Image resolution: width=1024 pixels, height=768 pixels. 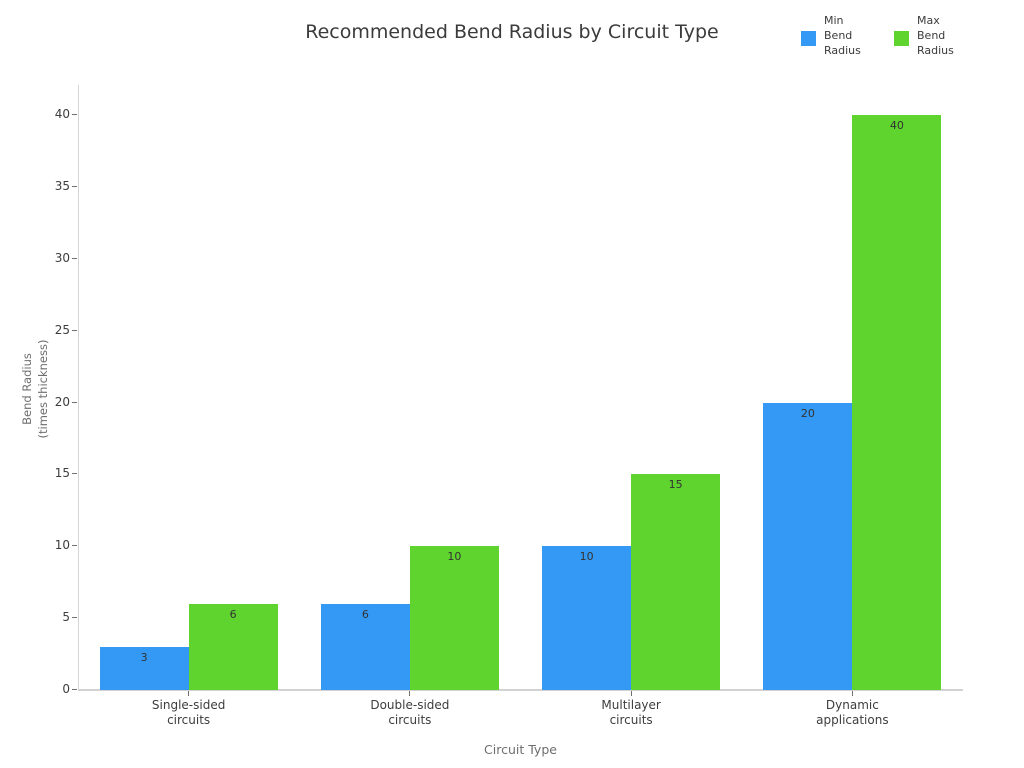 I want to click on bar-min-bend-radius: 10, so click(x=587, y=618).